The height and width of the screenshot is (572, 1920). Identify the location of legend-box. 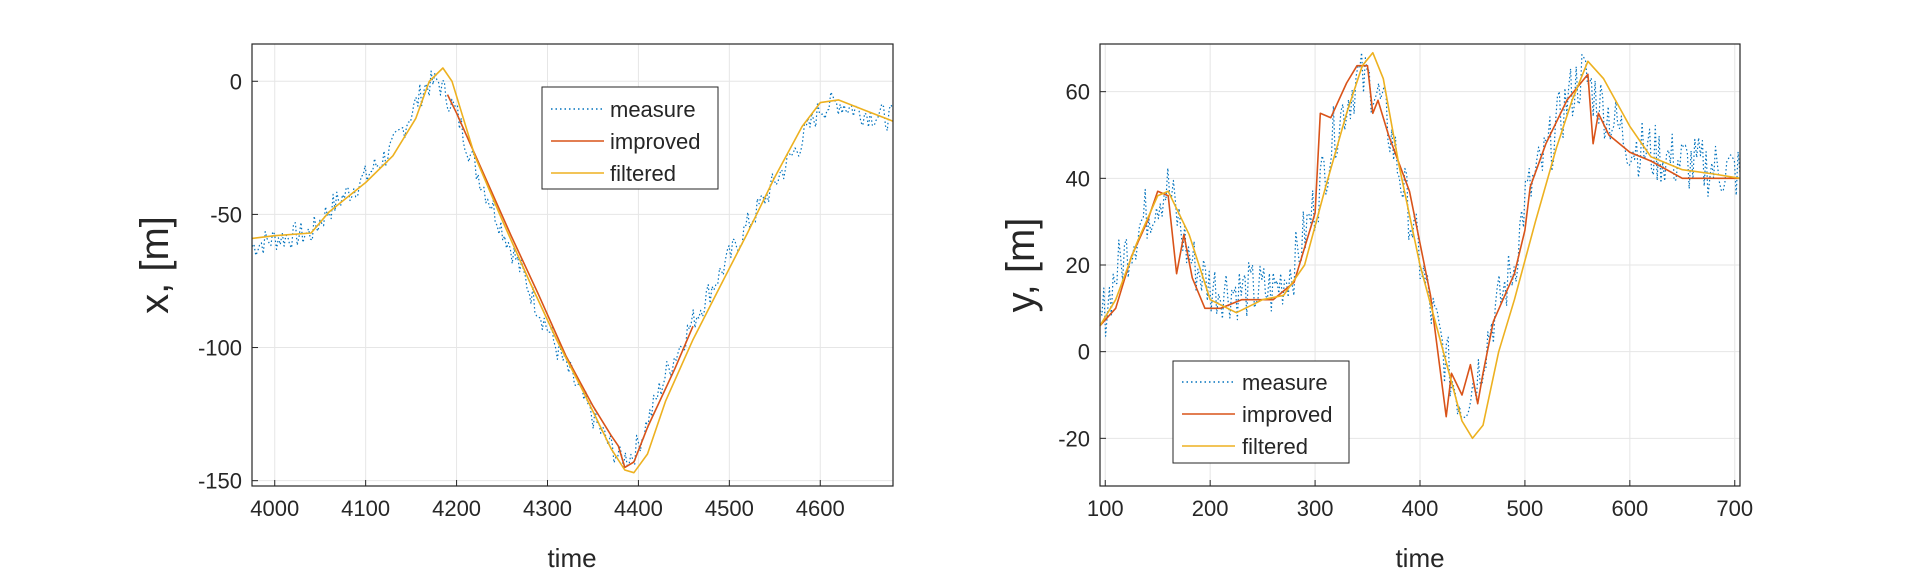
(630, 138).